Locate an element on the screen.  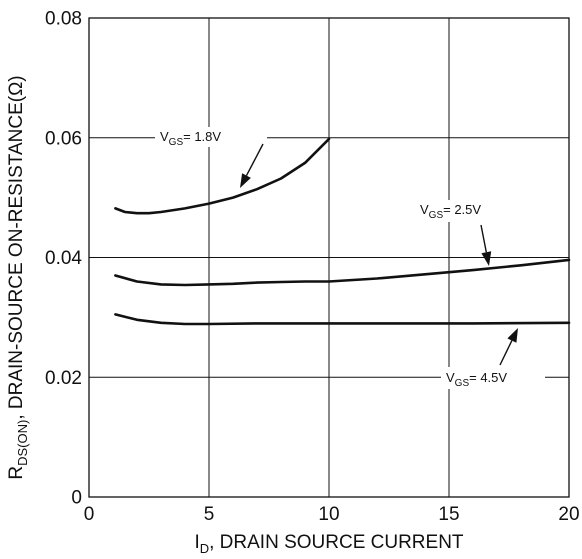
series-label-value: = 1.8V is located at coordinates (202, 136).